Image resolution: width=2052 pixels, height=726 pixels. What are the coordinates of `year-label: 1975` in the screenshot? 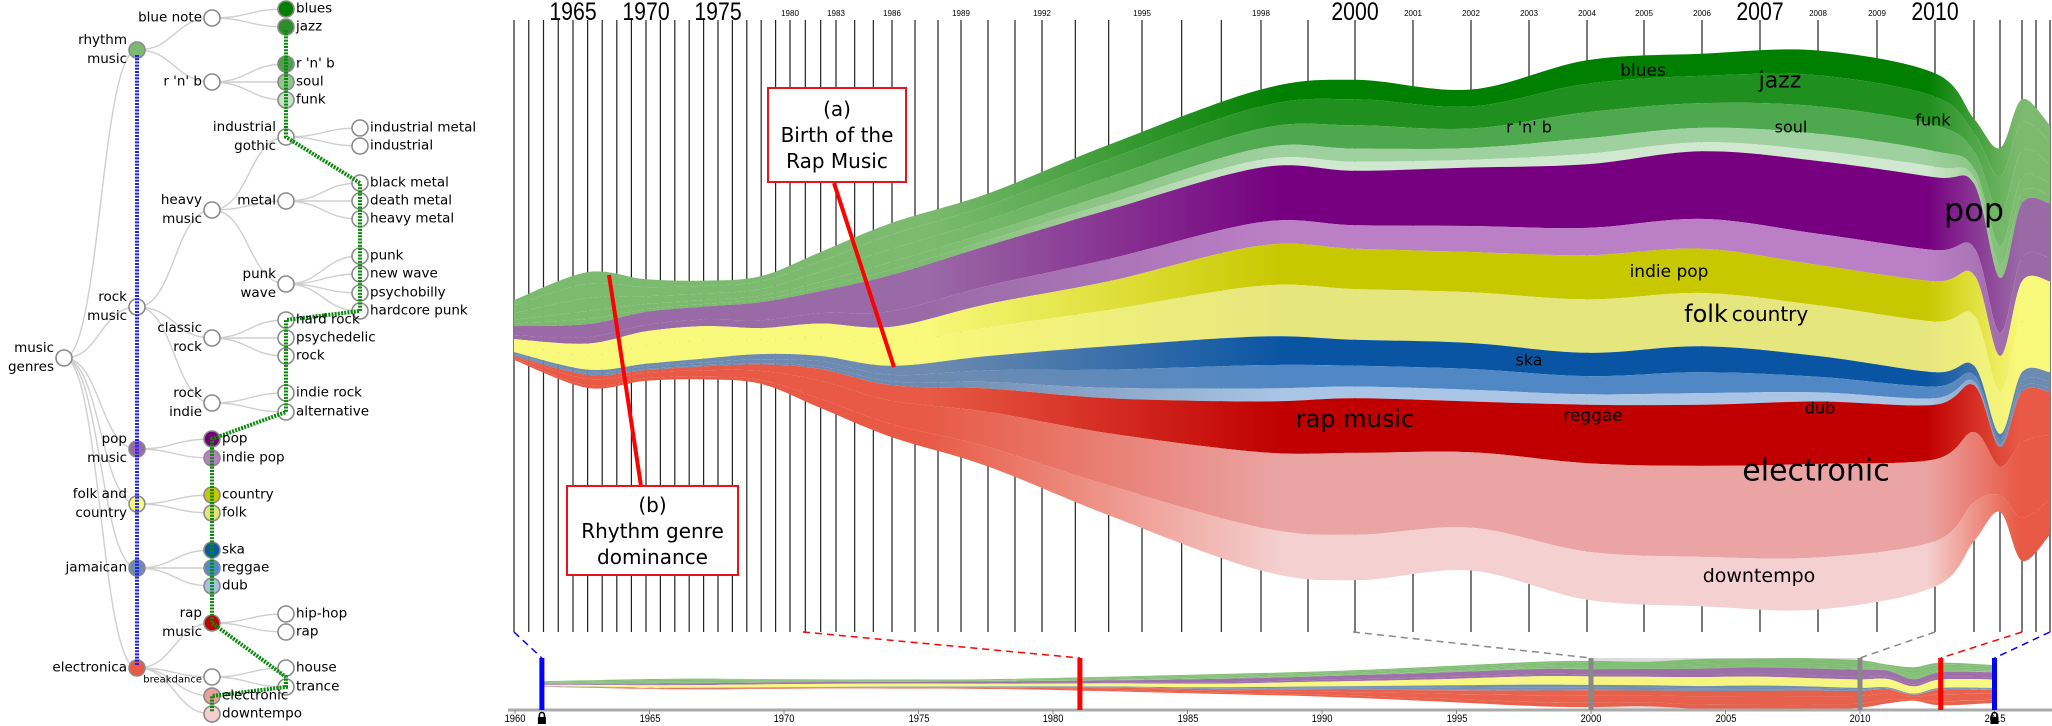 It's located at (718, 13).